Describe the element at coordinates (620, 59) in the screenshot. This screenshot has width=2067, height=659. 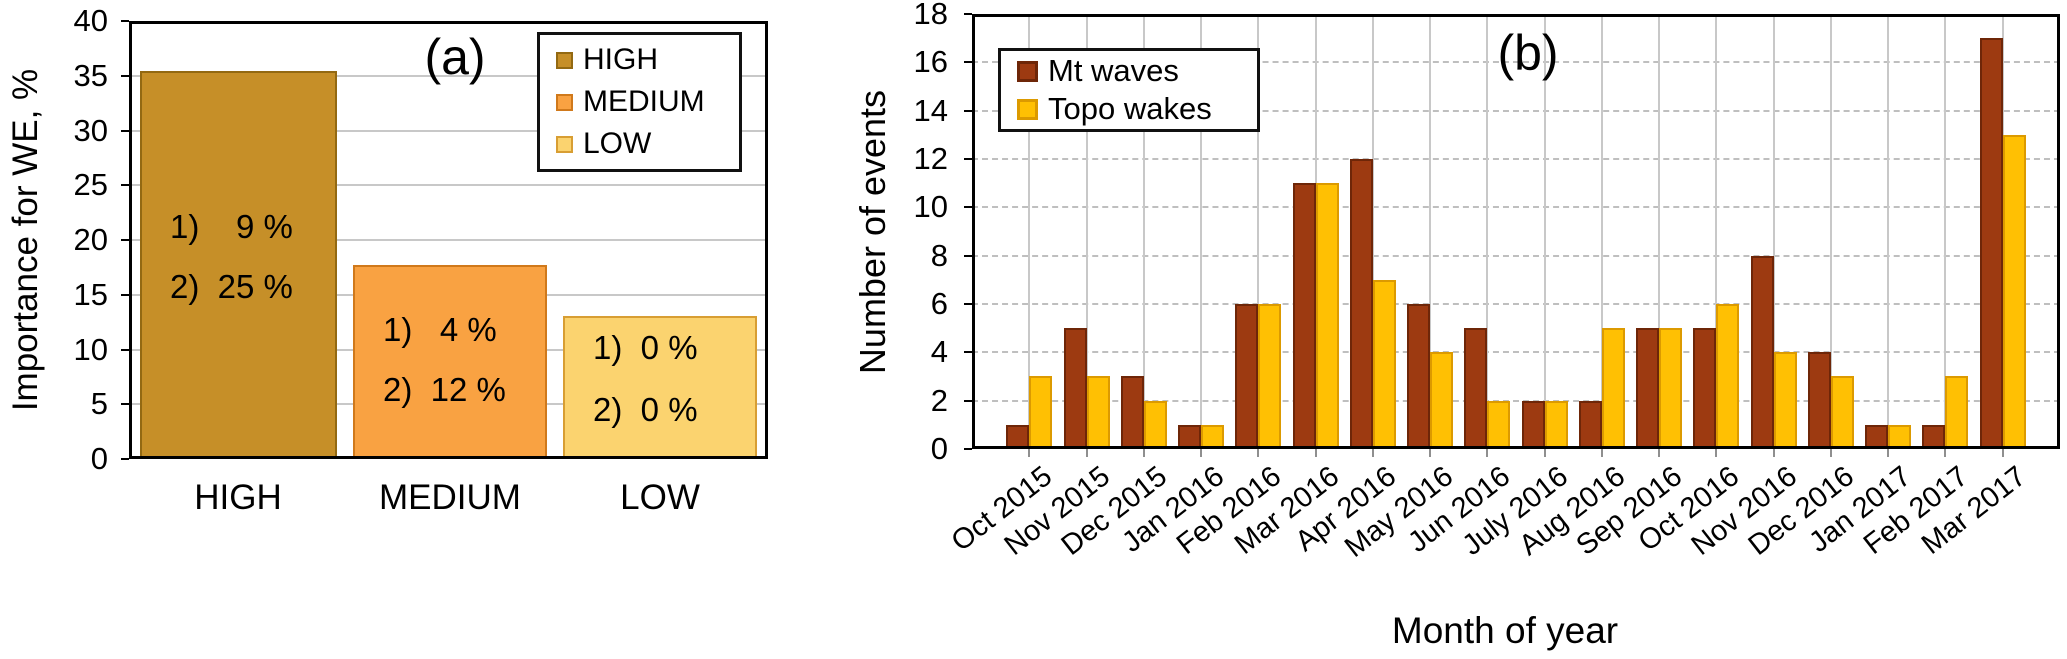
I see `legend-item-label: HIGH` at that location.